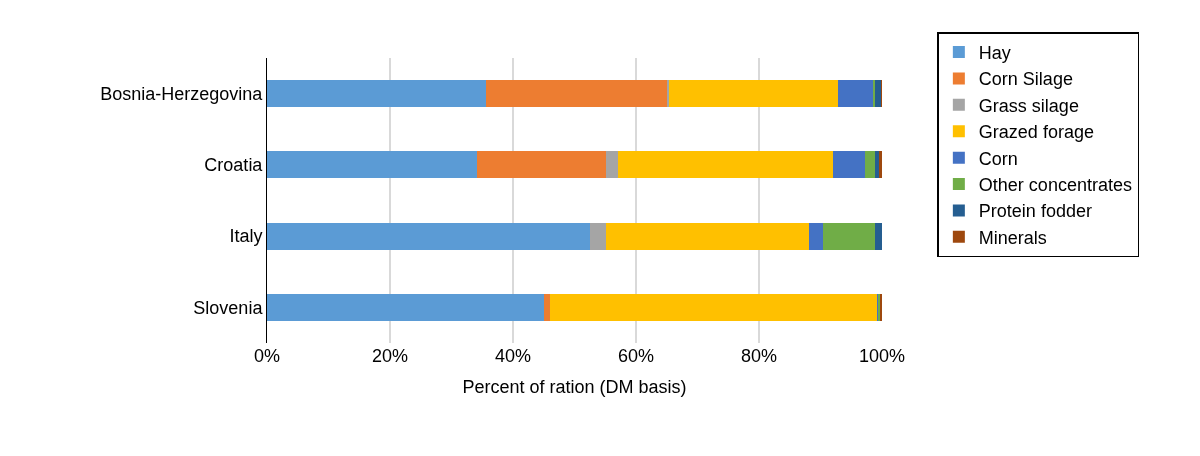 This screenshot has height=456, width=1200. What do you see at coordinates (246, 236) in the screenshot?
I see `y-tick-label: Italy` at bounding box center [246, 236].